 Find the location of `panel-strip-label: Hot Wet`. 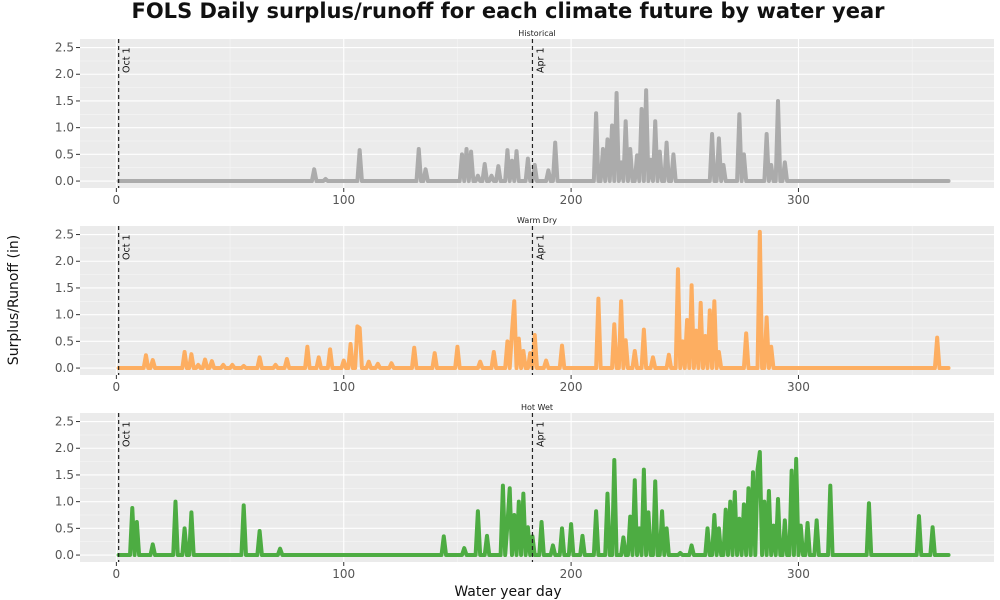

panel-strip-label: Hot Wet is located at coordinates (537, 407).